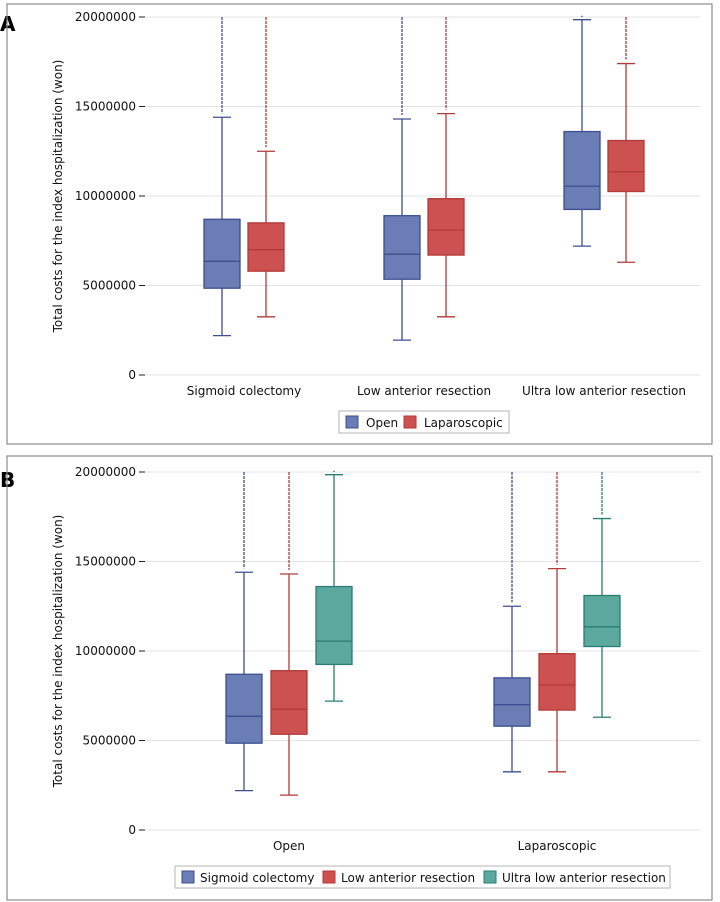 The image size is (720, 902). Describe the element at coordinates (408, 878) in the screenshot. I see `legend-label: Low anterior resection` at that location.